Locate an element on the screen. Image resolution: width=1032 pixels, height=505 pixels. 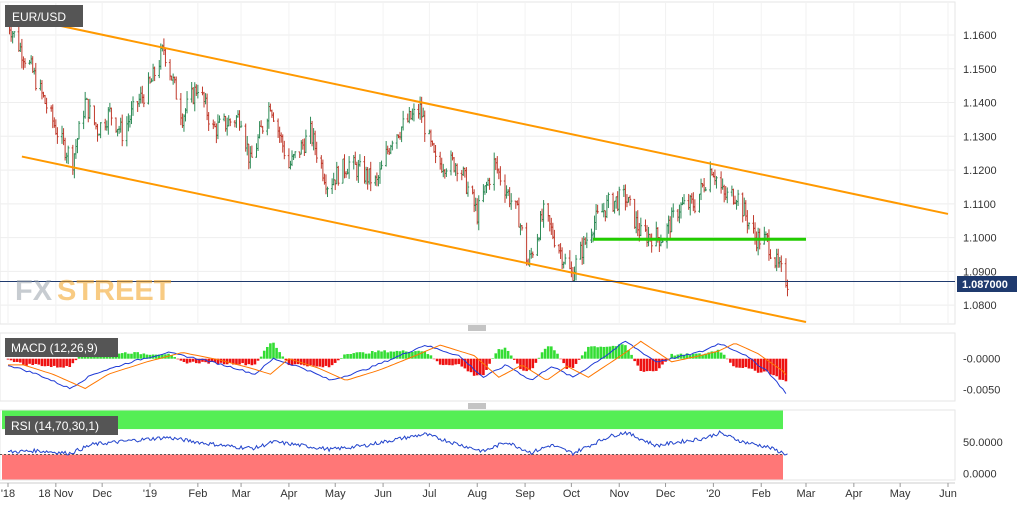
price-tick-label: 1.0900 is located at coordinates (980, 272).